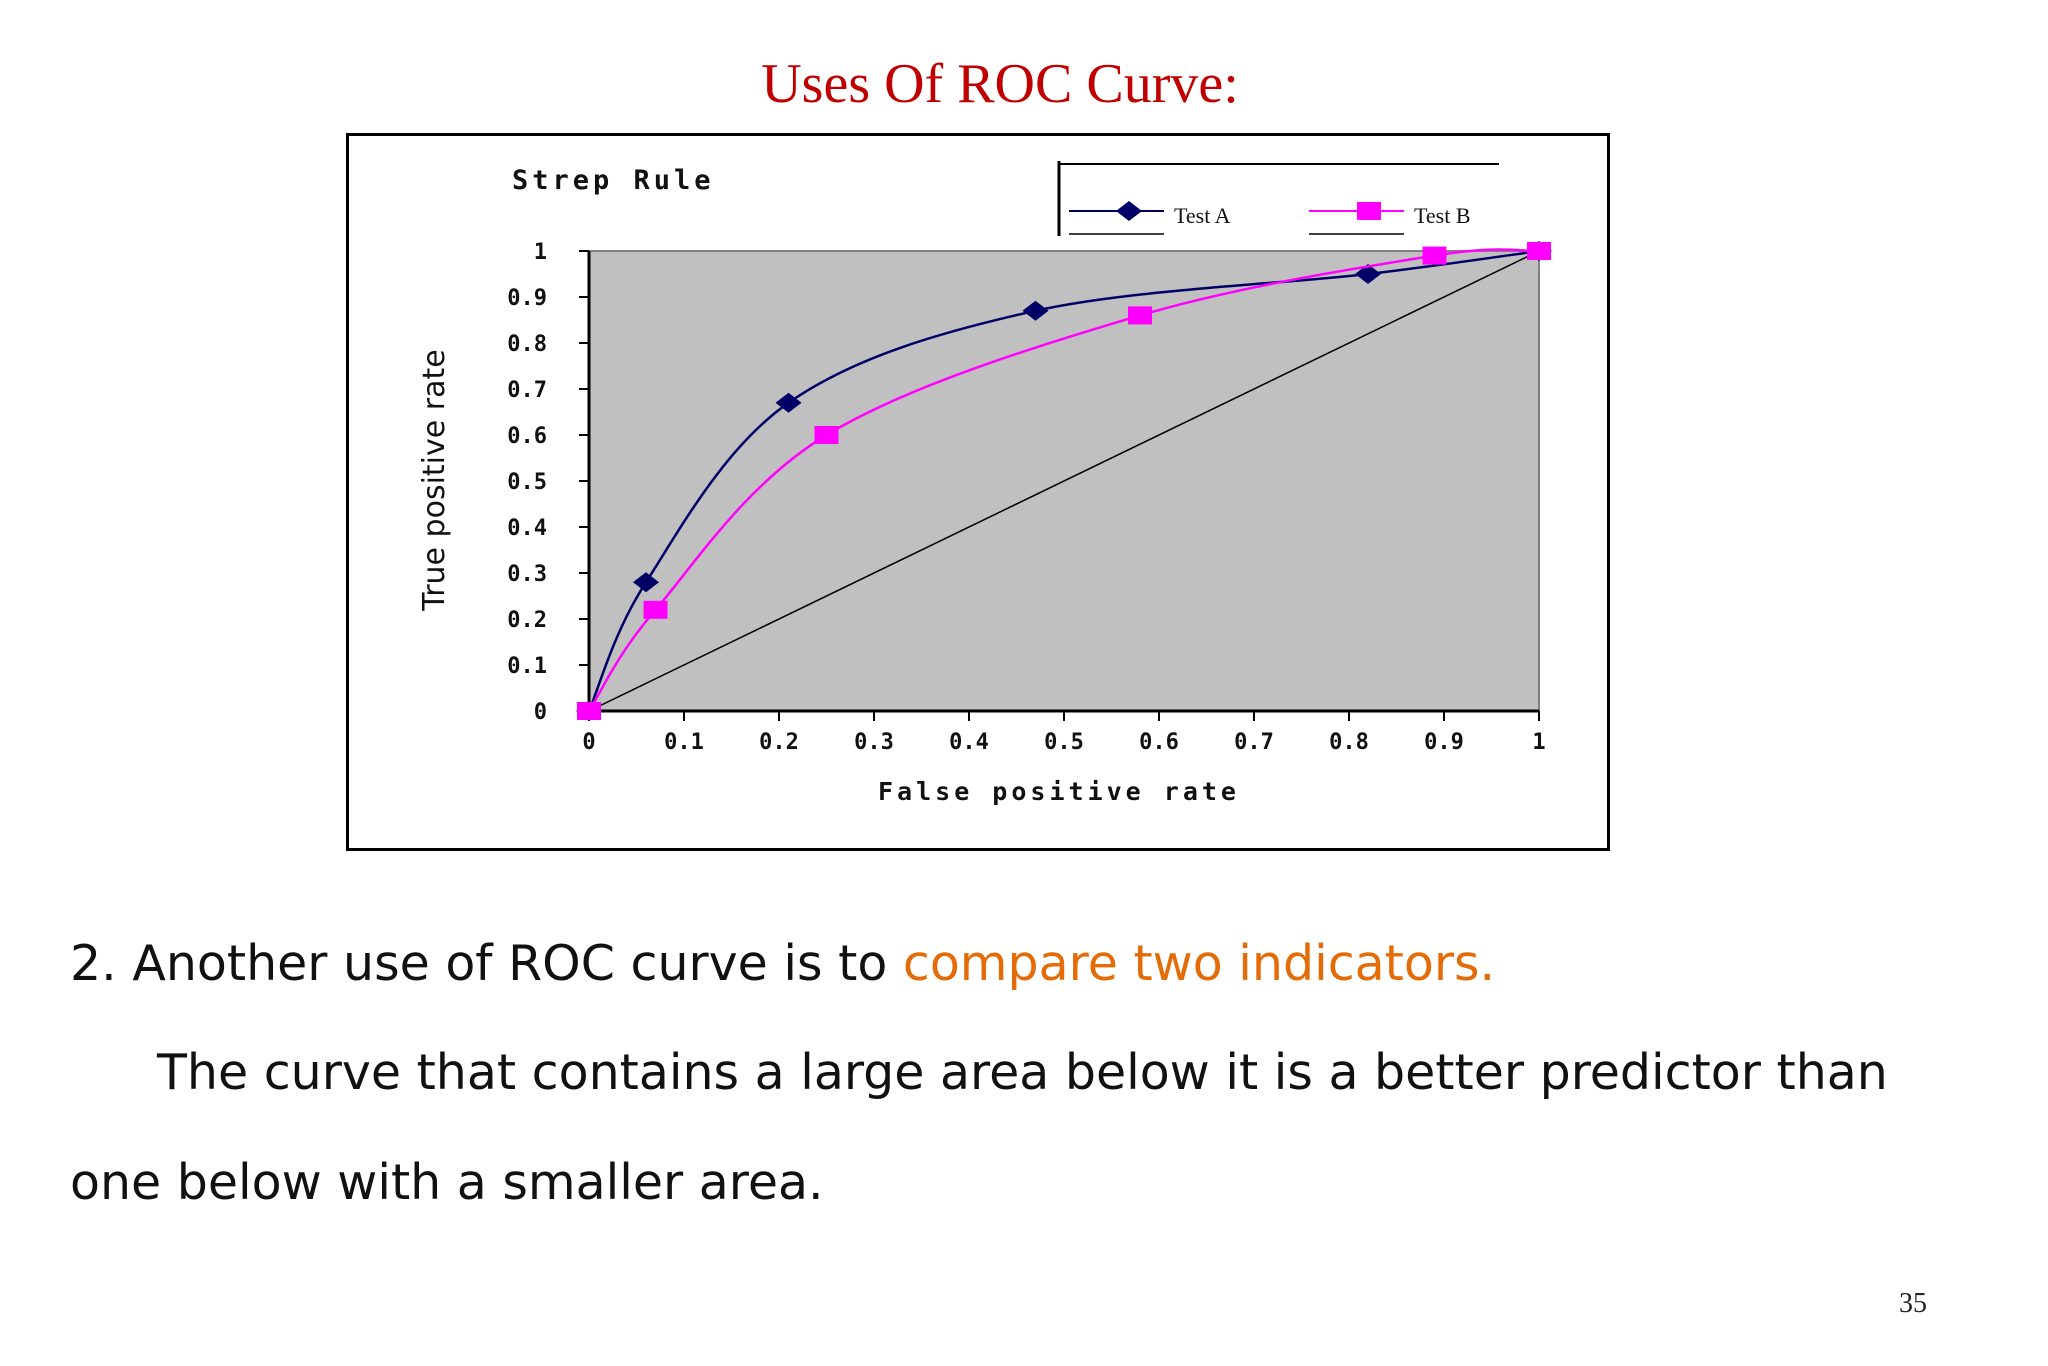 This screenshot has width=2048, height=1366. What do you see at coordinates (527, 436) in the screenshot?
I see `y-tick-label: 0.6` at bounding box center [527, 436].